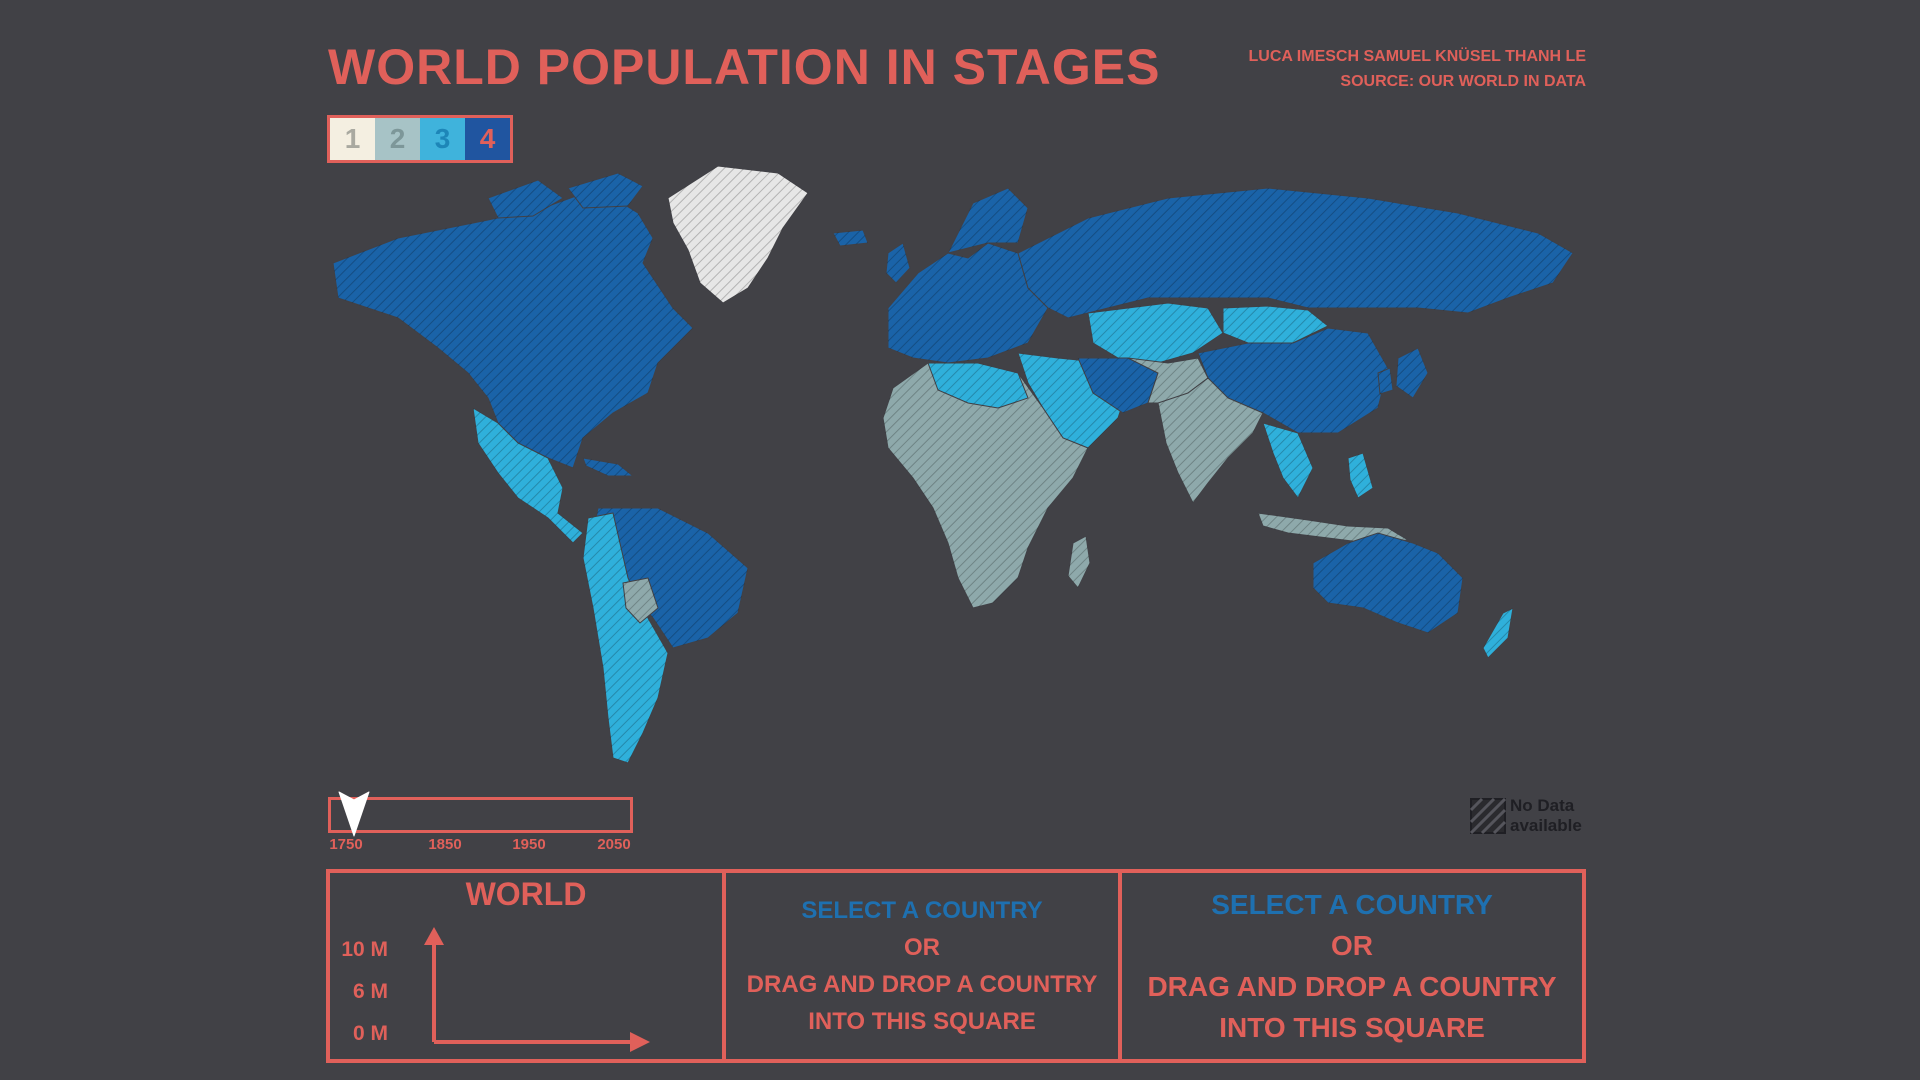 This screenshot has height=1080, width=1920. Describe the element at coordinates (1360, 475) in the screenshot. I see `country-philippines-hatch` at that location.